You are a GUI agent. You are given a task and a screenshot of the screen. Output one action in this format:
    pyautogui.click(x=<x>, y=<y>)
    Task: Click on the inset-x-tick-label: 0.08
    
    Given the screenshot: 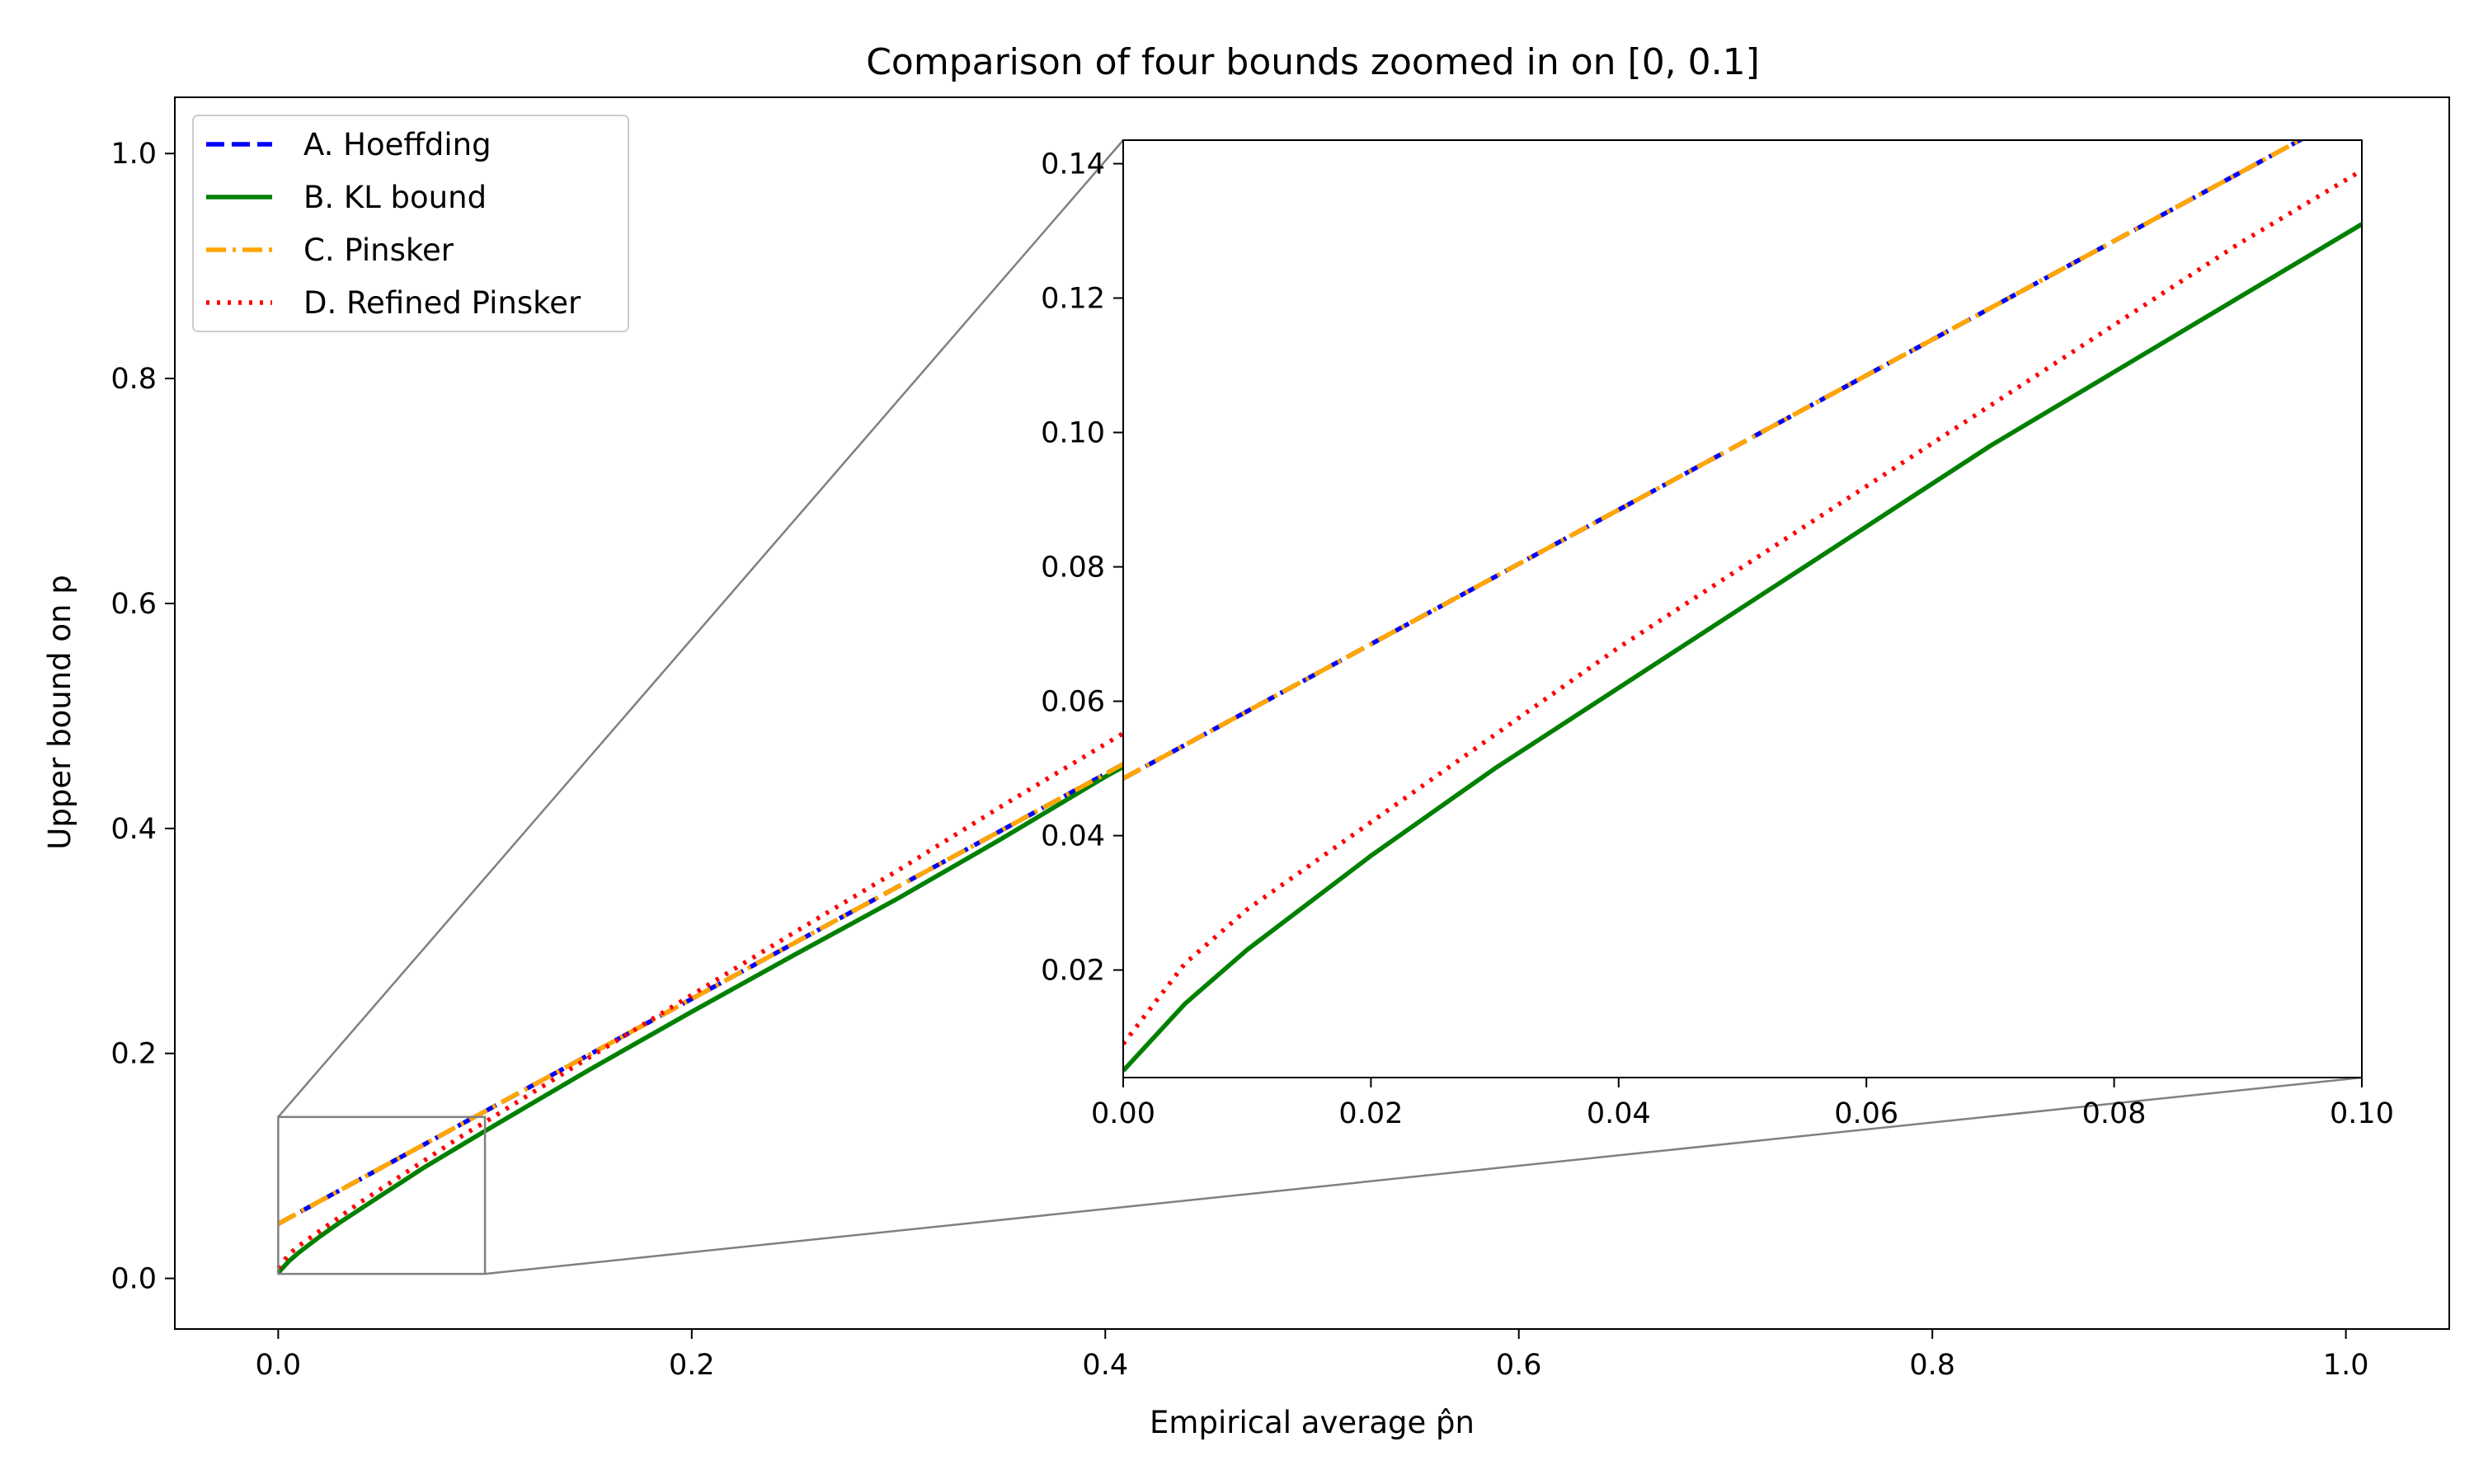 What is the action you would take?
    pyautogui.click(x=2114, y=1113)
    